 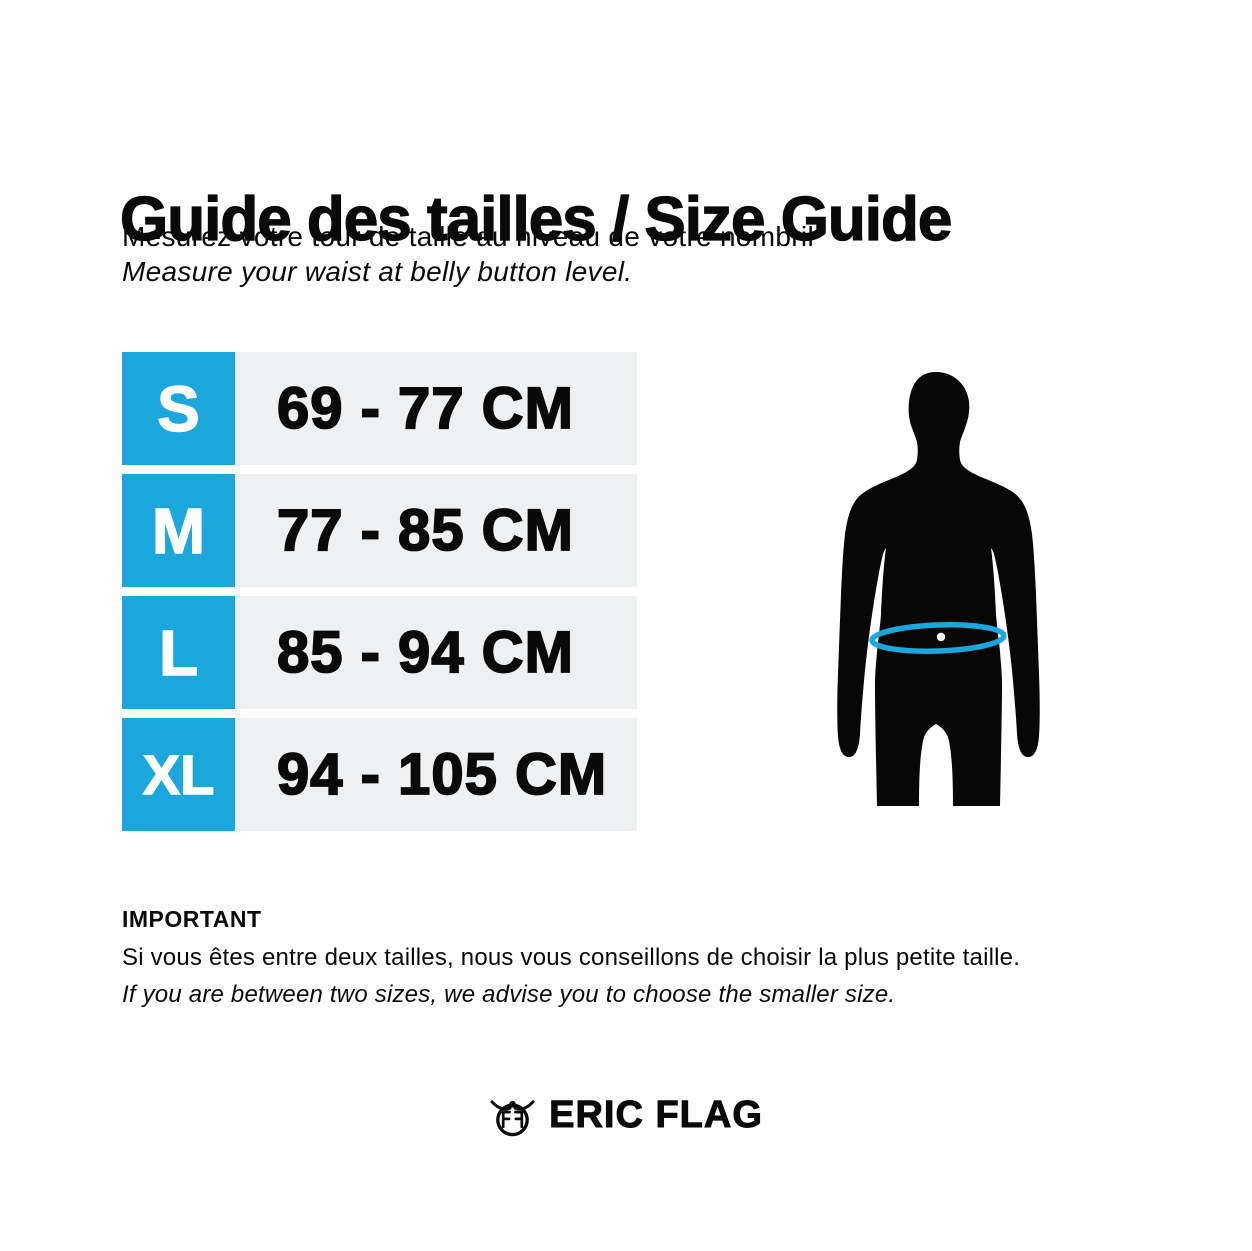 What do you see at coordinates (536, 219) in the screenshot?
I see `page-title: Guide des tailles / Size Guide` at bounding box center [536, 219].